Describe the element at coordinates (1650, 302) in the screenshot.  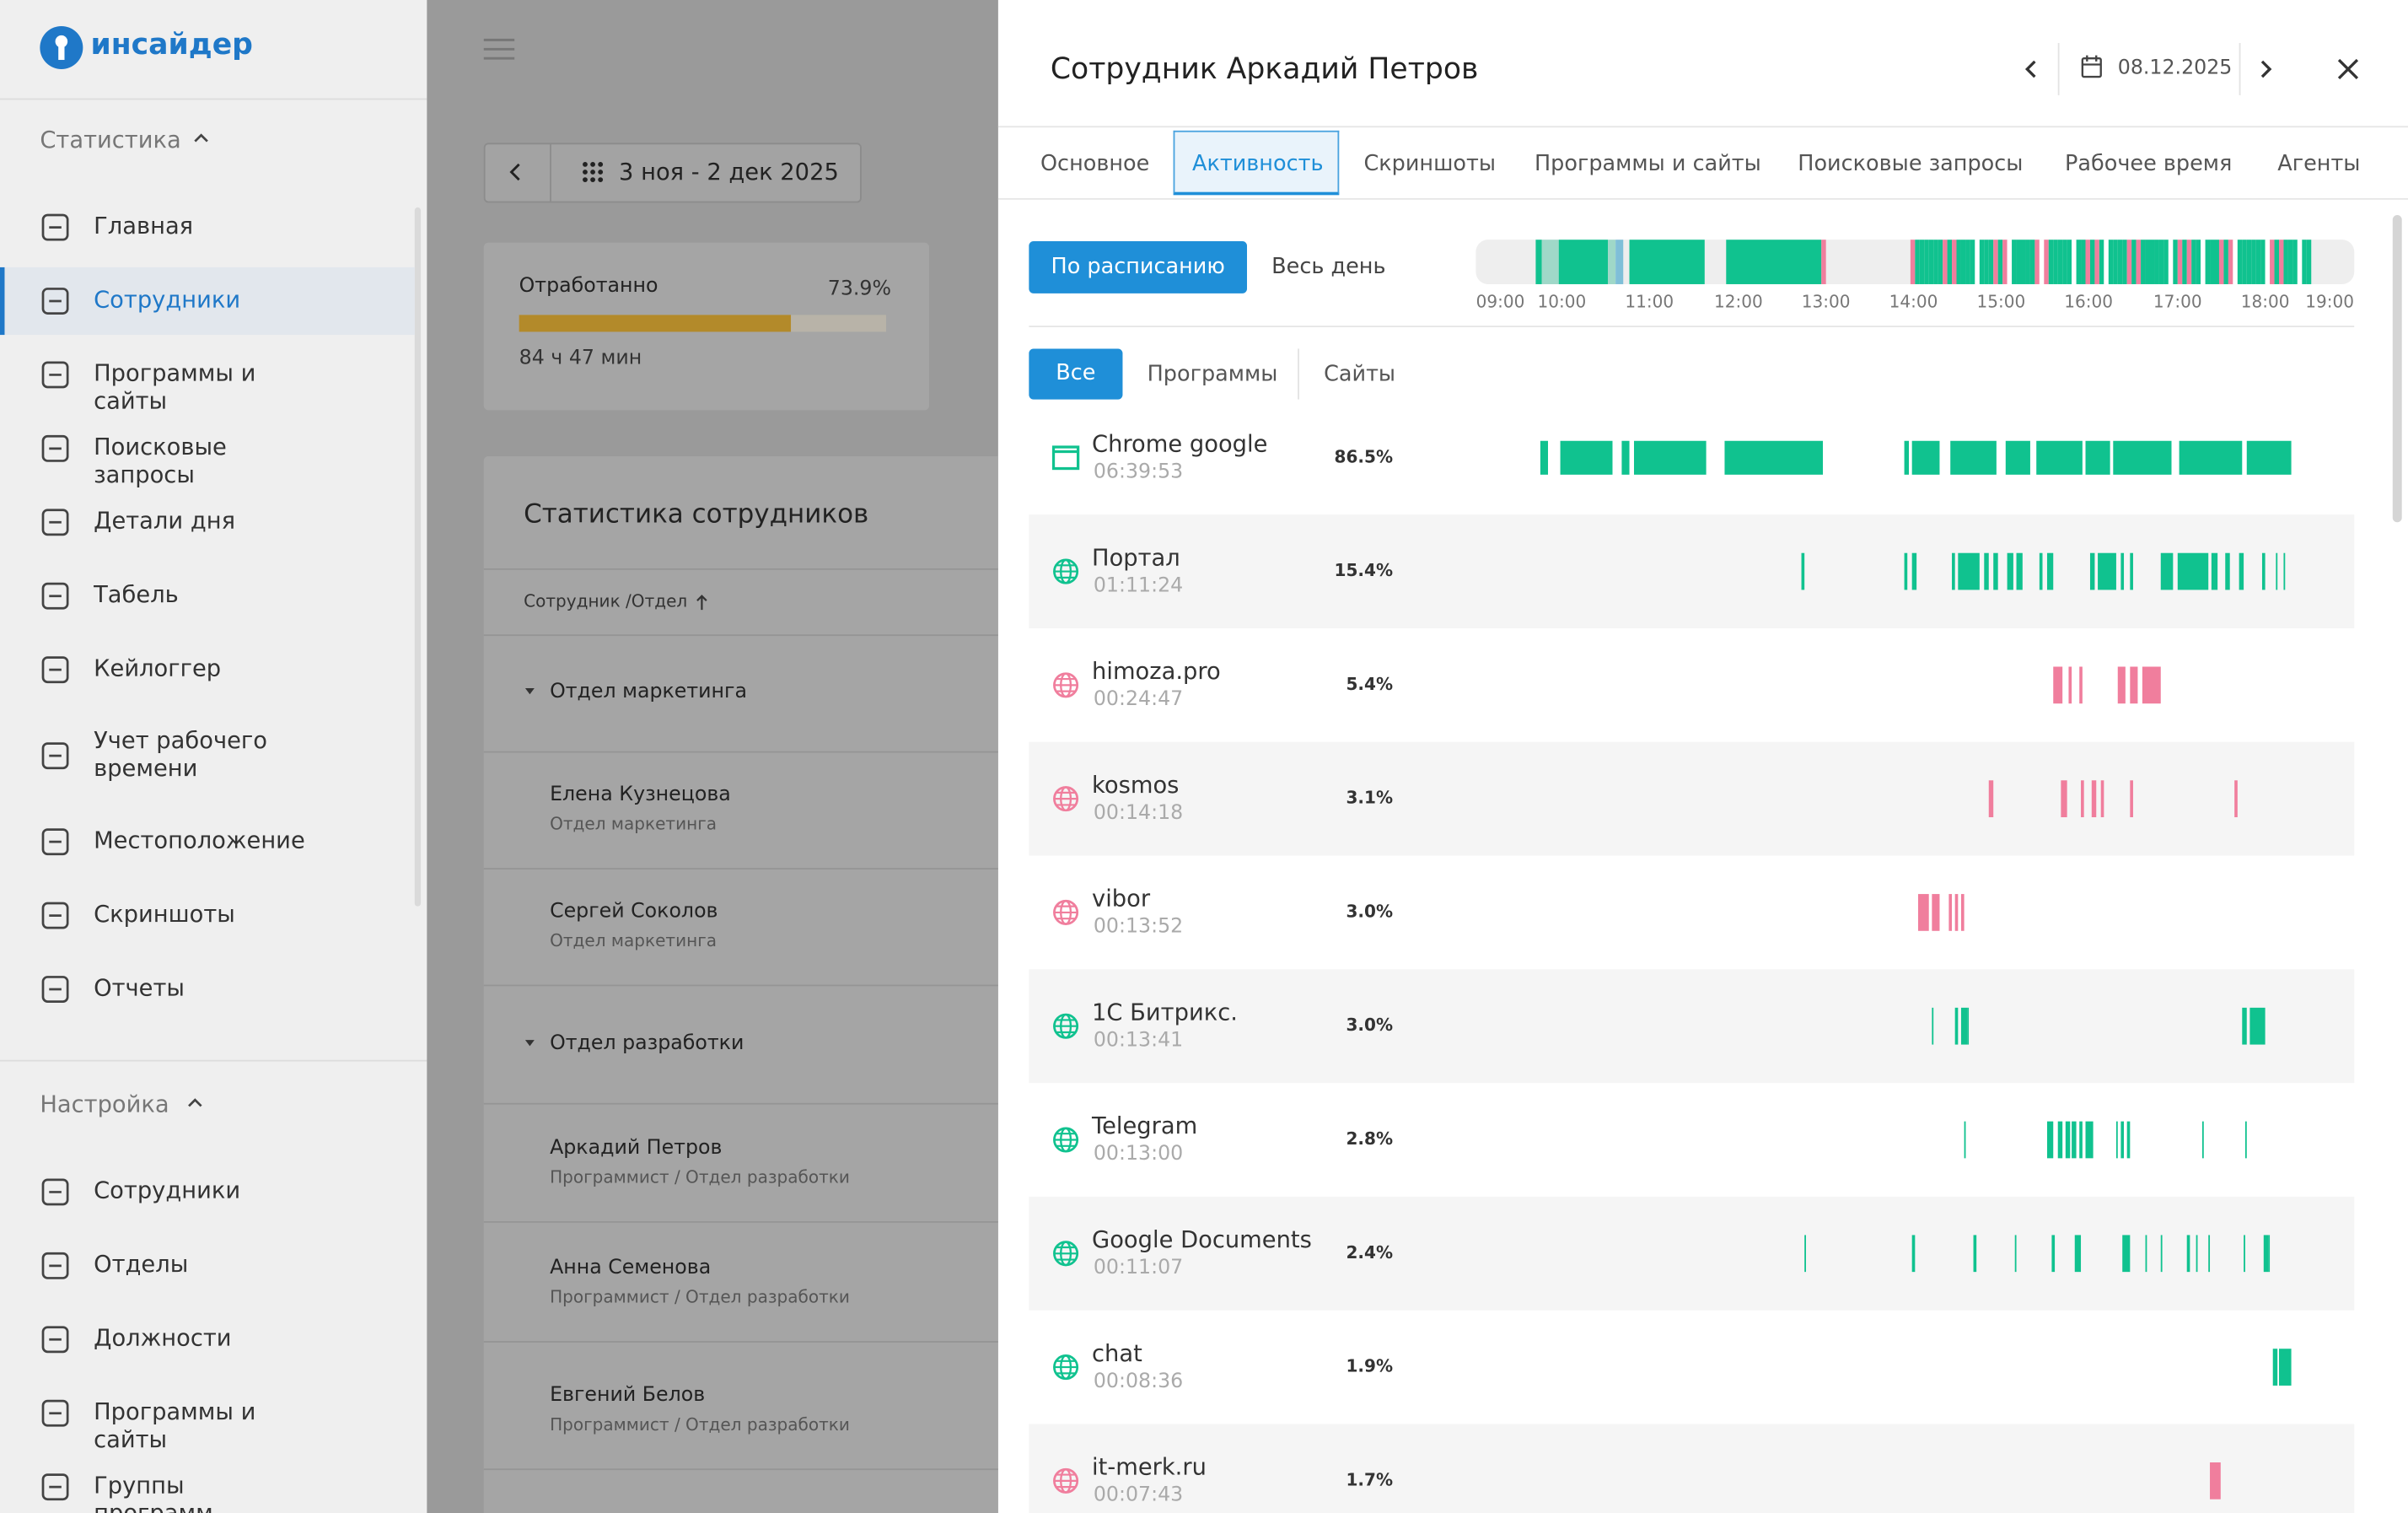
I see `hour-label: 11:00` at that location.